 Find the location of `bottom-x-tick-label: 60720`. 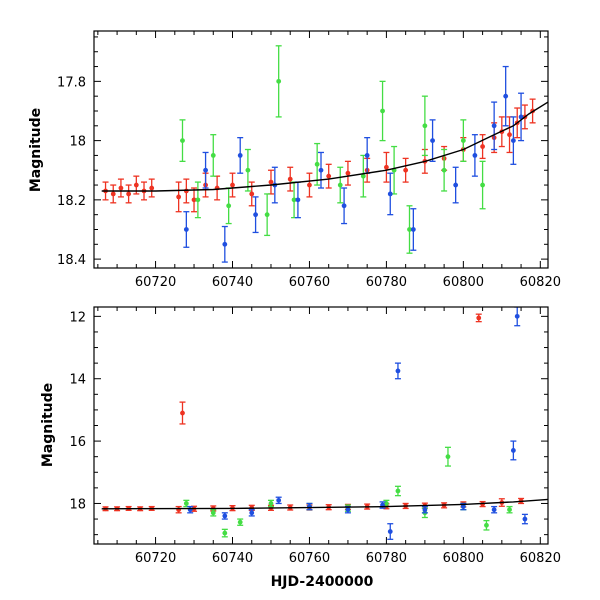

bottom-x-tick-label: 60720 is located at coordinates (155, 558).